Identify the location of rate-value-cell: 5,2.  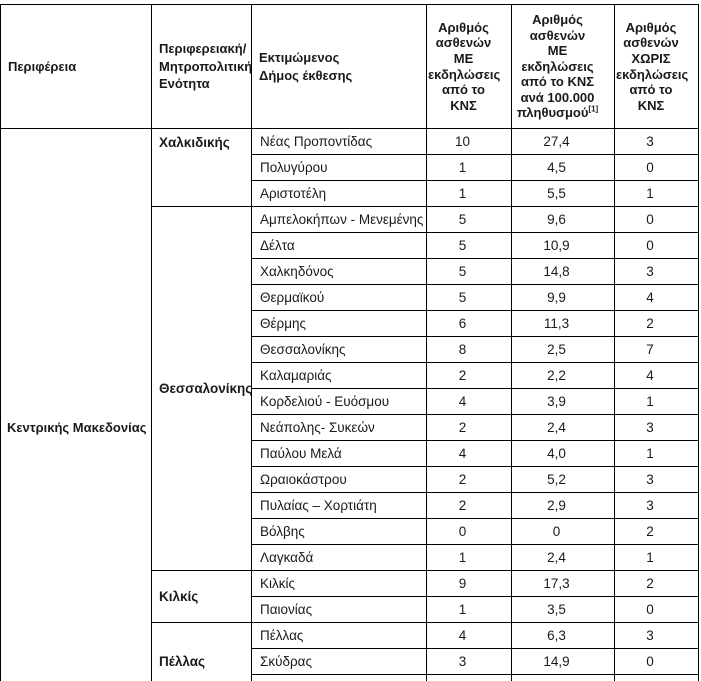
(563, 479).